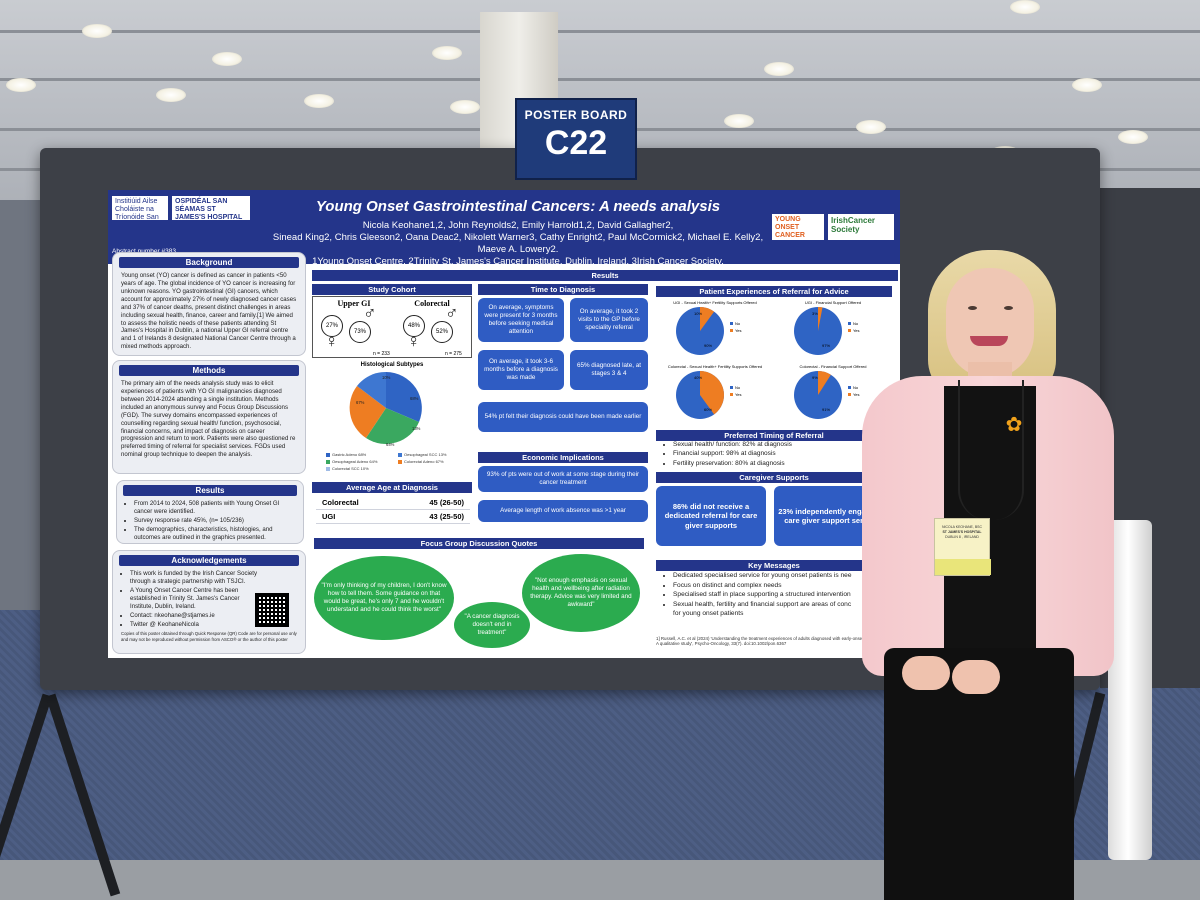  I want to click on colorectal-label: Colorectal, so click(432, 303).